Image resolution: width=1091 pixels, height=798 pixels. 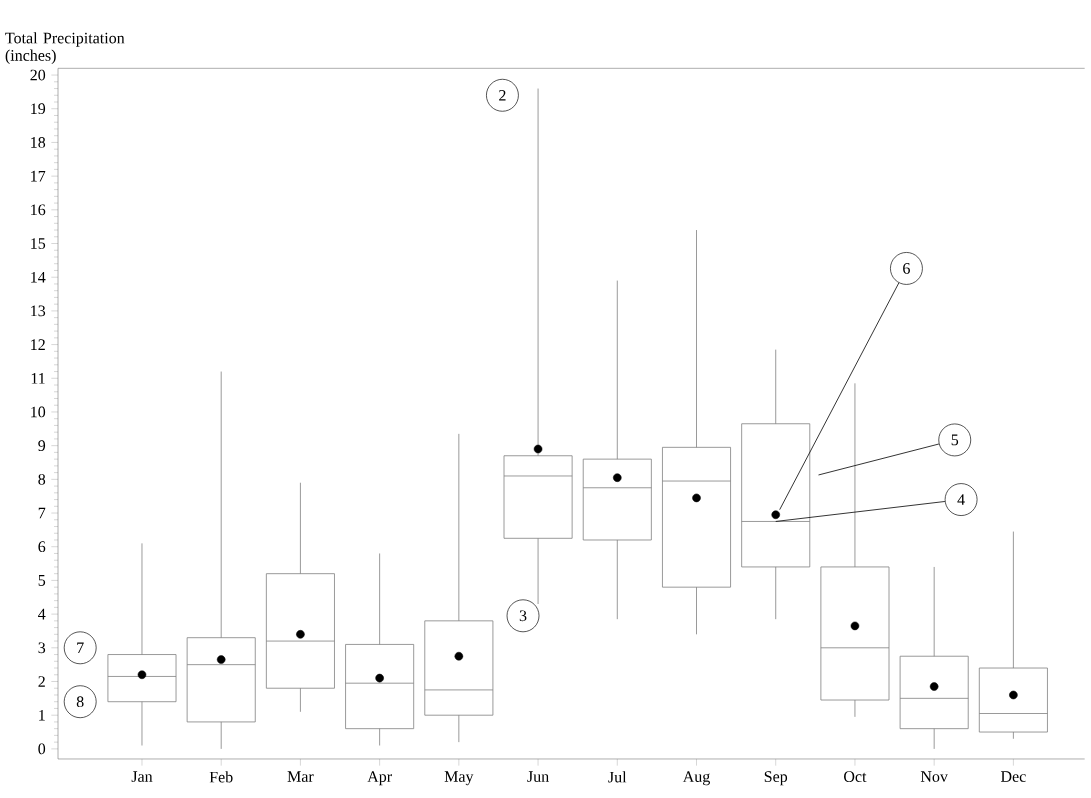 I want to click on y-tick-label: 14, so click(x=38, y=277).